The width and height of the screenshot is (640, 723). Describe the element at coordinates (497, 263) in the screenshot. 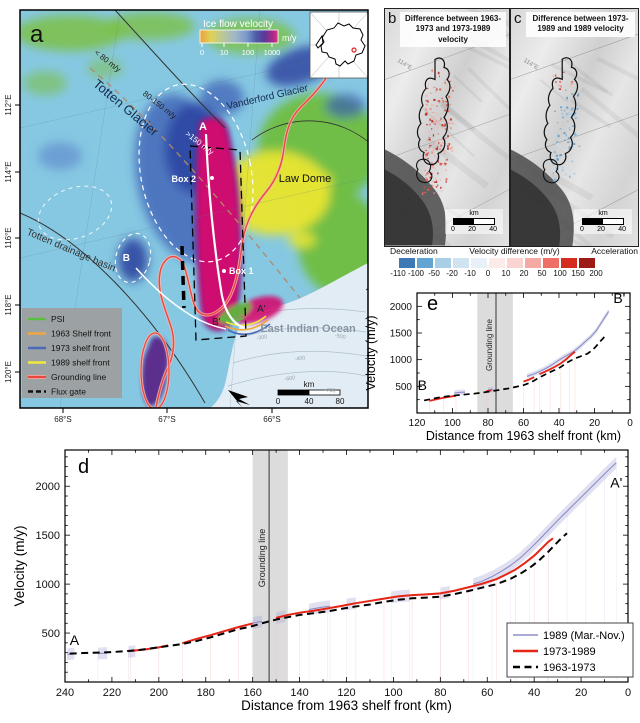

I see `diff-colorbar-swatches` at that location.